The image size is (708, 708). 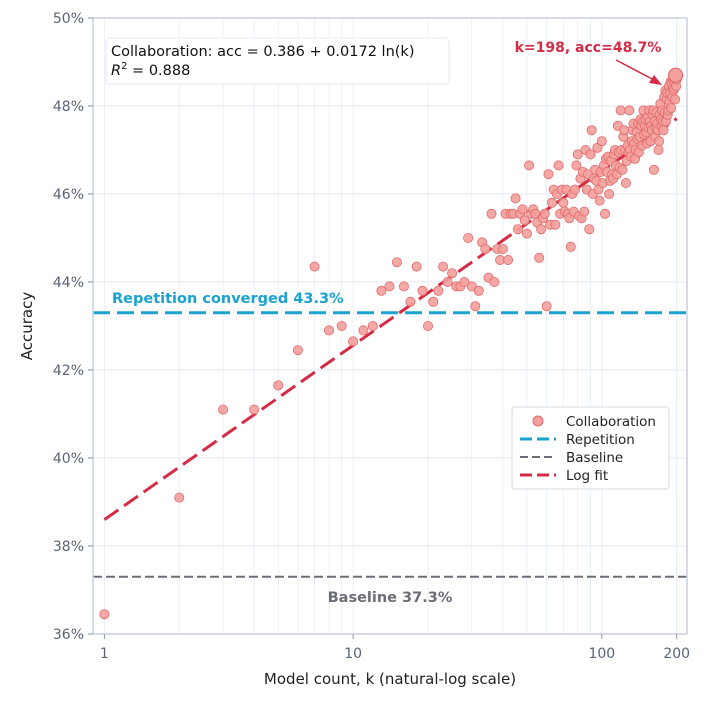 What do you see at coordinates (73, 327) in the screenshot?
I see `y-axis-ticks: 36% 38% 40% 42% 44% 46% 48% 50%` at bounding box center [73, 327].